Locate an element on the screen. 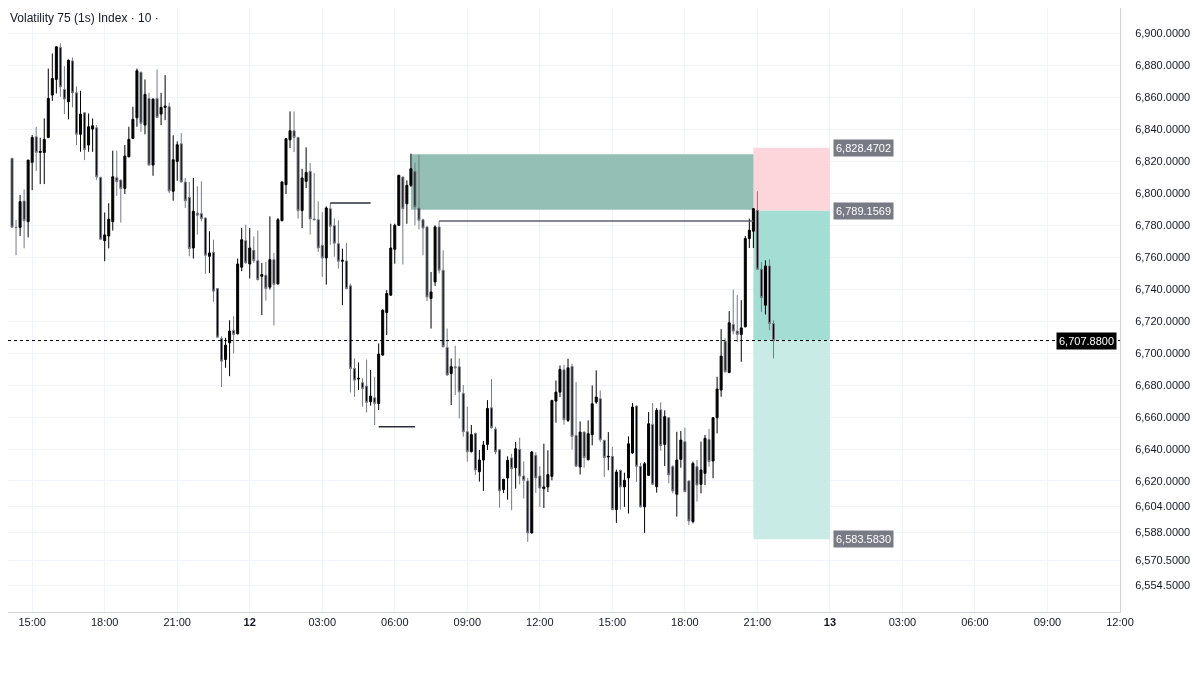 The image size is (1200, 692). chart-title: Volatility 75 (1s) Index · 10 · is located at coordinates (84, 18).